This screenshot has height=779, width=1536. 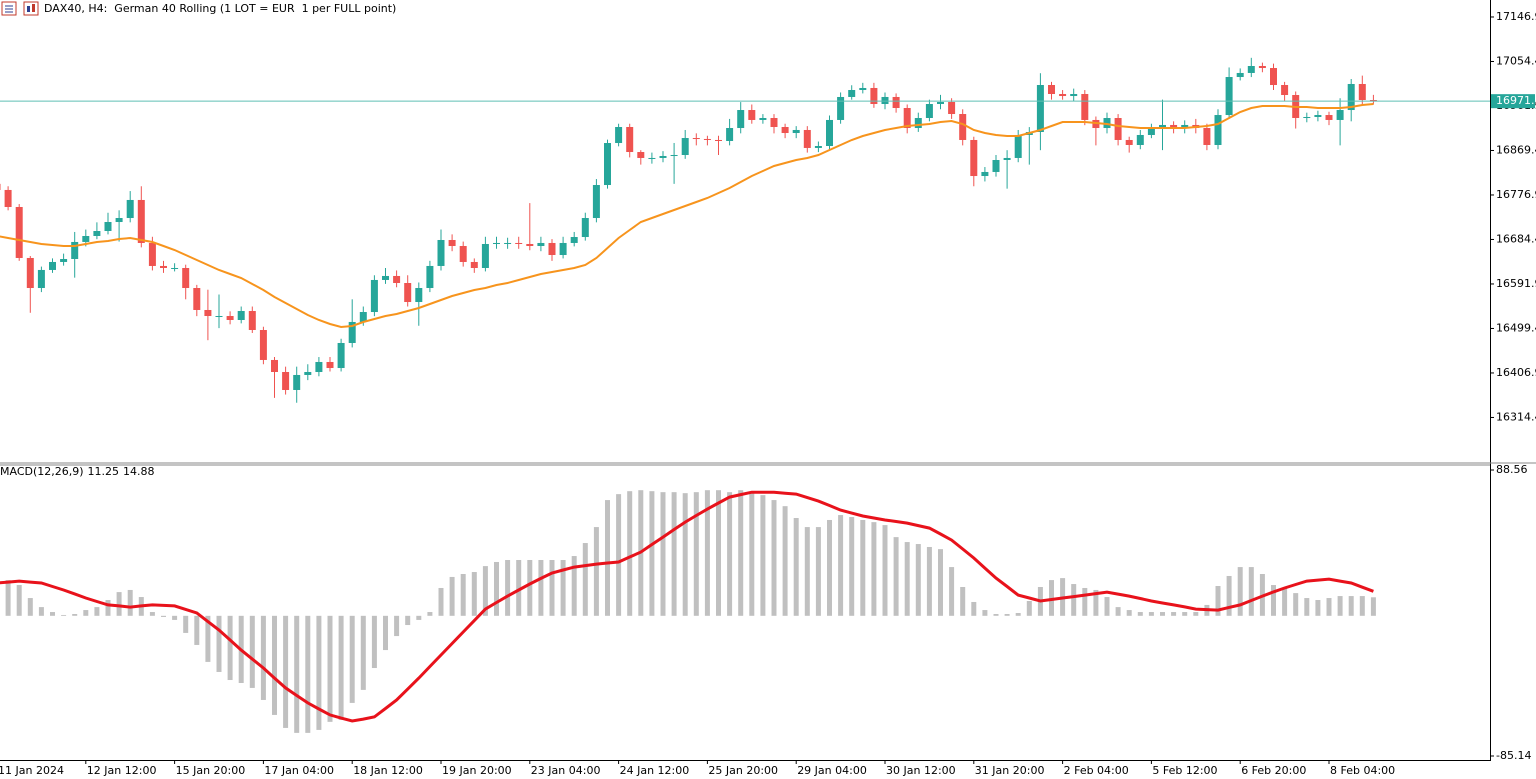 What do you see at coordinates (32, 770) in the screenshot?
I see `x-tick-label: 11 Jan 2024` at bounding box center [32, 770].